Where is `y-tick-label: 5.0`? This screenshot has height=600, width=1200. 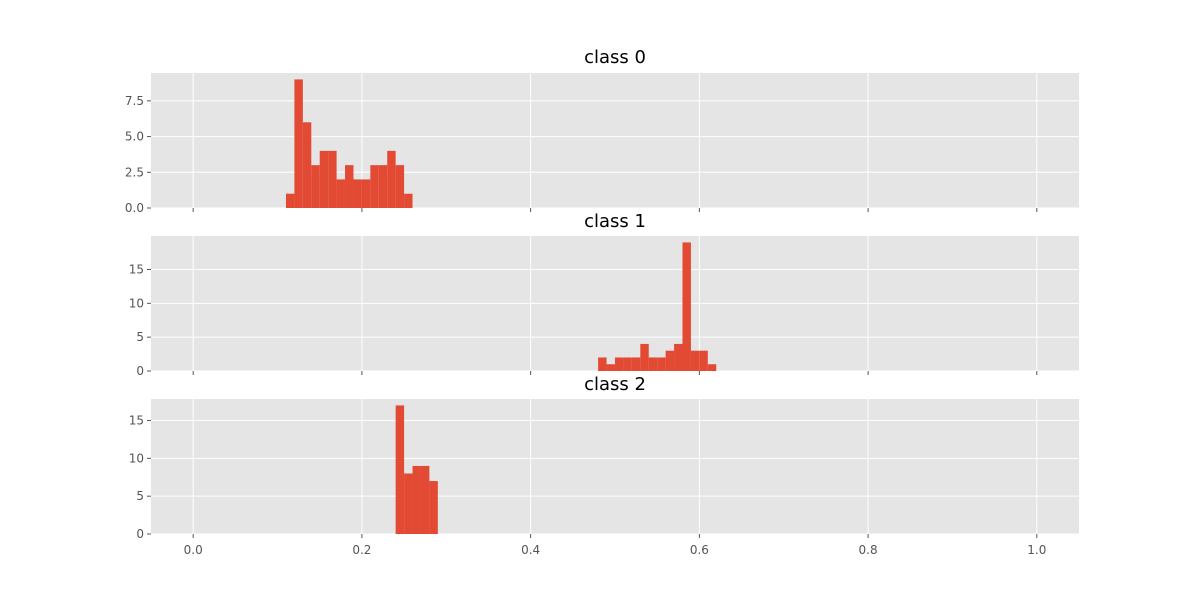 y-tick-label: 5.0 is located at coordinates (134, 137).